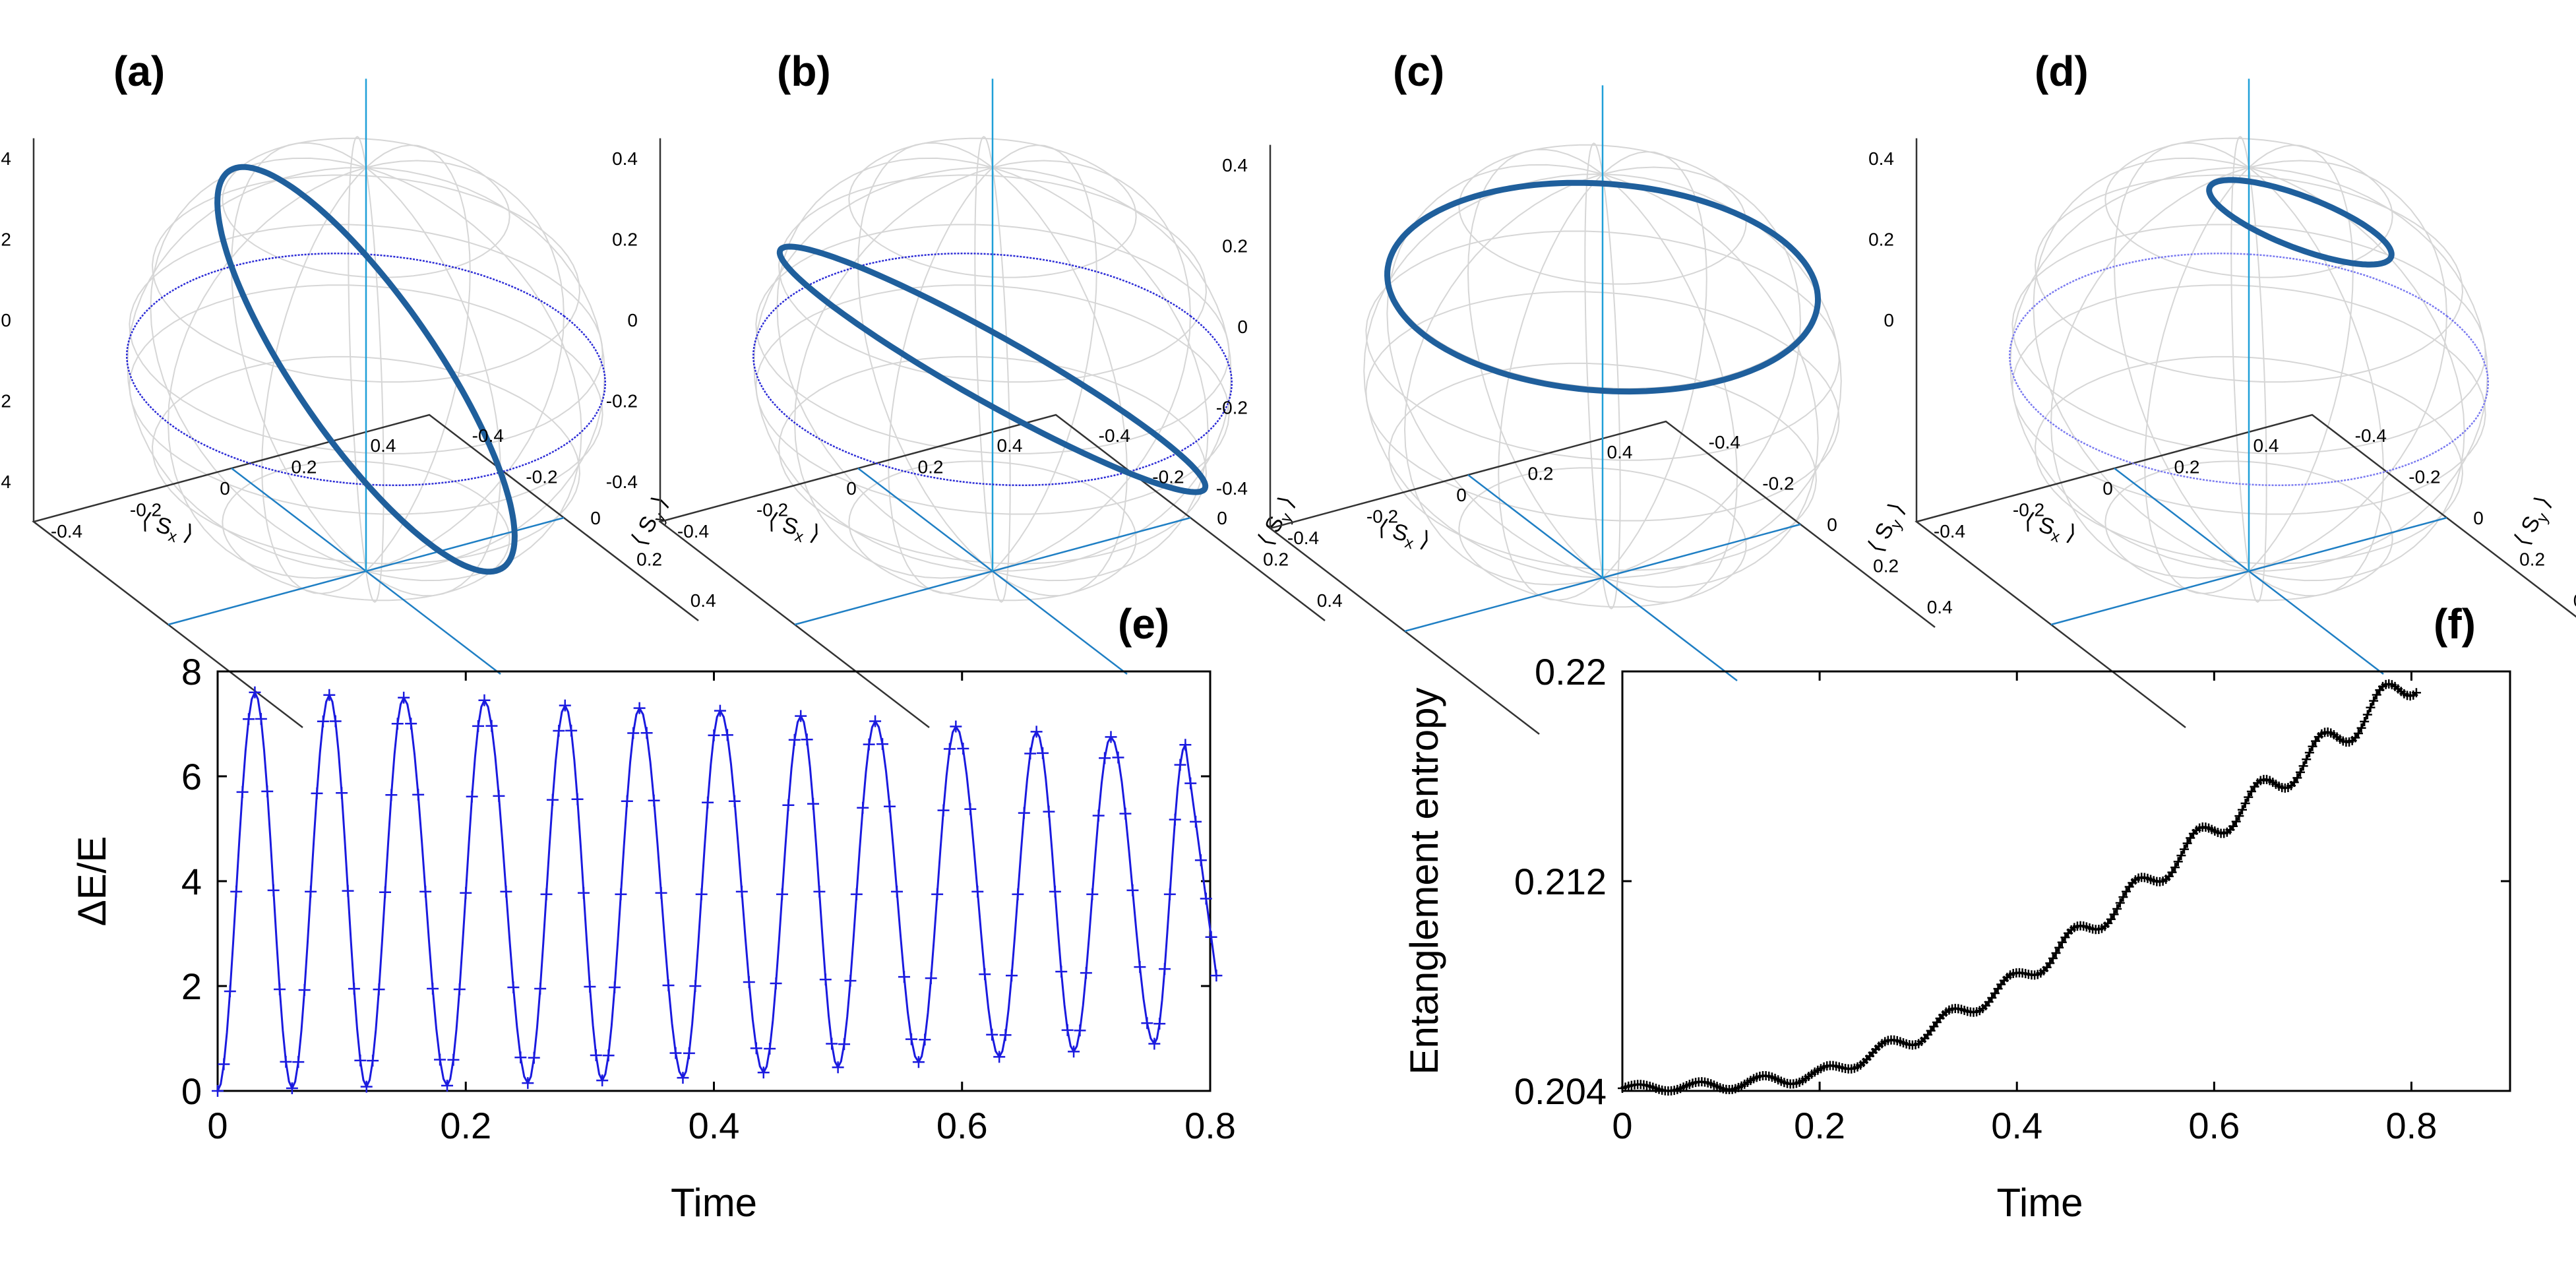  Describe the element at coordinates (793, 529) in the screenshot. I see `x-axis-label: ⟨ Sx ⟩` at that location.